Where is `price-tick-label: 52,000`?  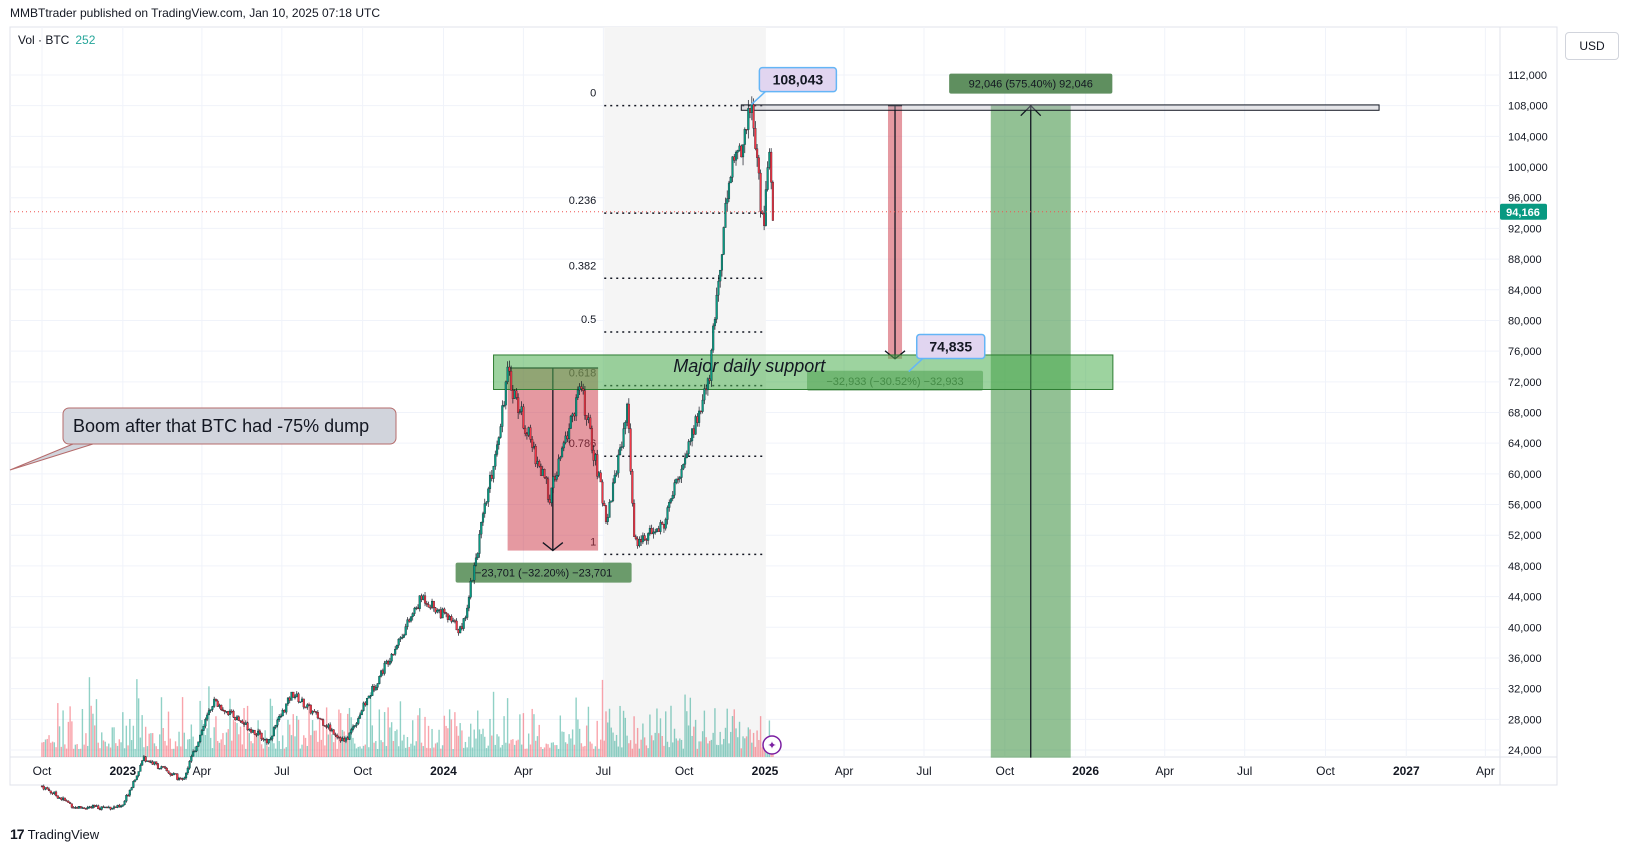 price-tick-label: 52,000 is located at coordinates (1525, 536).